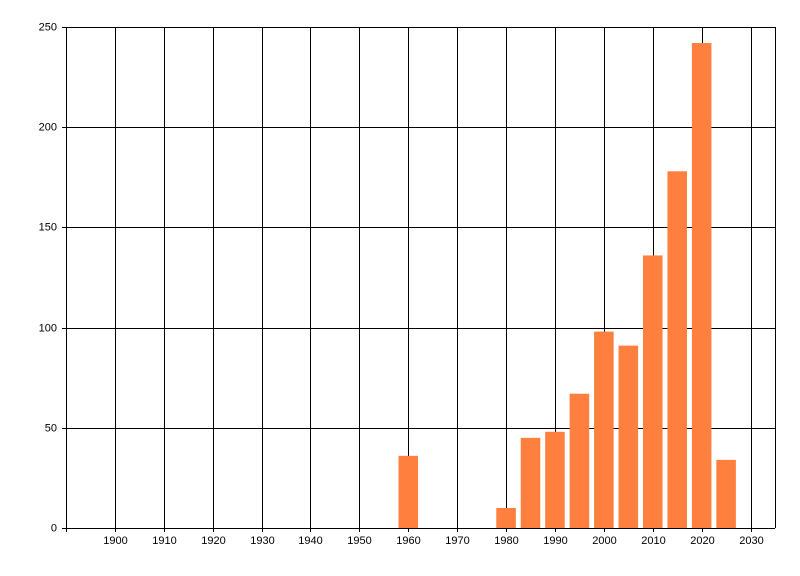  Describe the element at coordinates (213, 541) in the screenshot. I see `x-tick-label: 1920` at that location.